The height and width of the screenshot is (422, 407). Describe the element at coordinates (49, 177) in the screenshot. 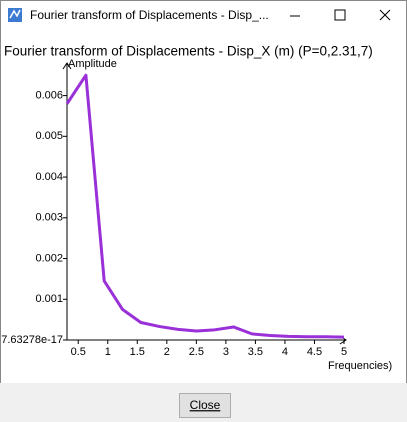

I see `y-tick-label: 0.004` at that location.